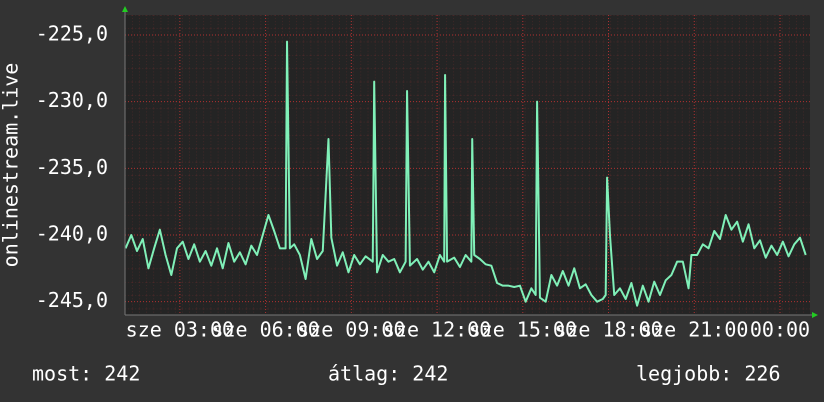 The width and height of the screenshot is (824, 402). Describe the element at coordinates (780, 330) in the screenshot. I see `x-tick-label: 00:00` at that location.